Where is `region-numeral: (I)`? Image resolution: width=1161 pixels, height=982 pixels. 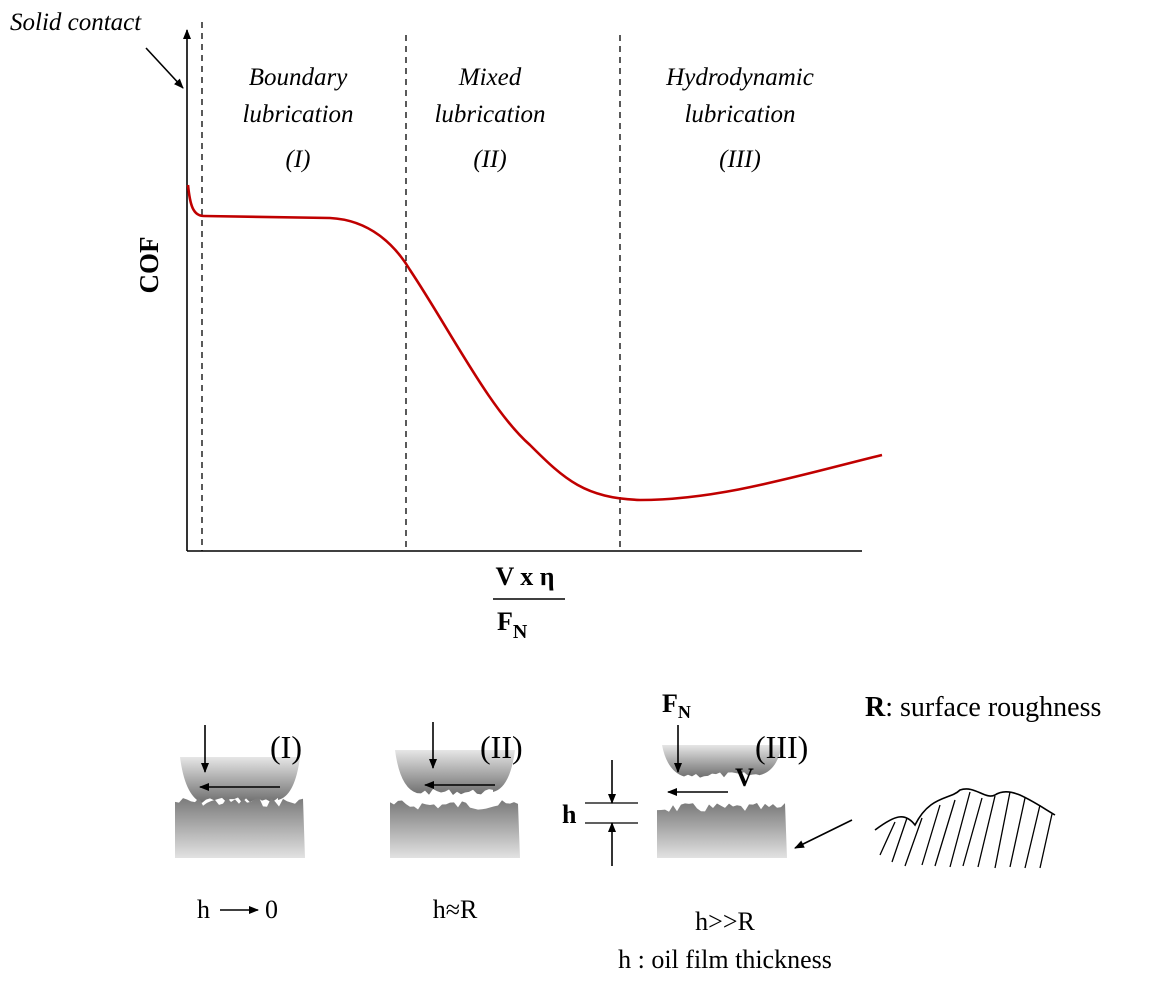
region-numeral: (I) is located at coordinates (298, 159).